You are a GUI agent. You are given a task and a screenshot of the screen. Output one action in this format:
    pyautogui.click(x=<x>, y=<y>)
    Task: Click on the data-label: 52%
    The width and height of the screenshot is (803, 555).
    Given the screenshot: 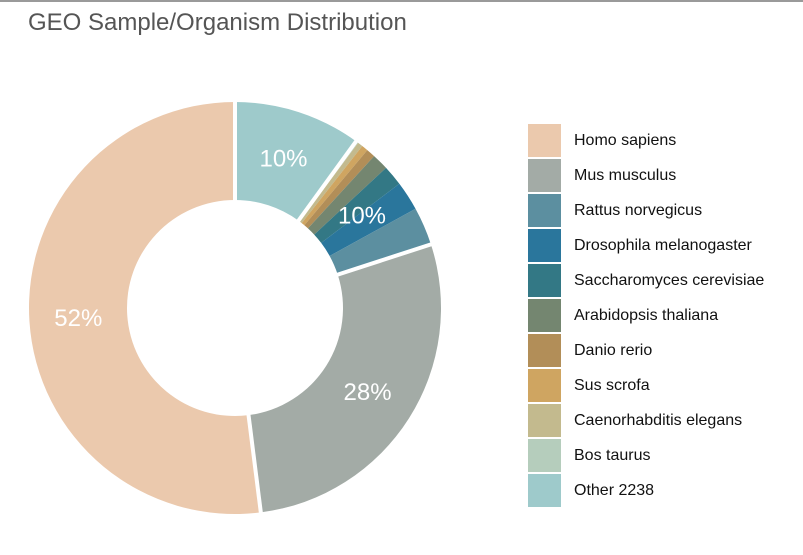 What is the action you would take?
    pyautogui.click(x=78, y=318)
    